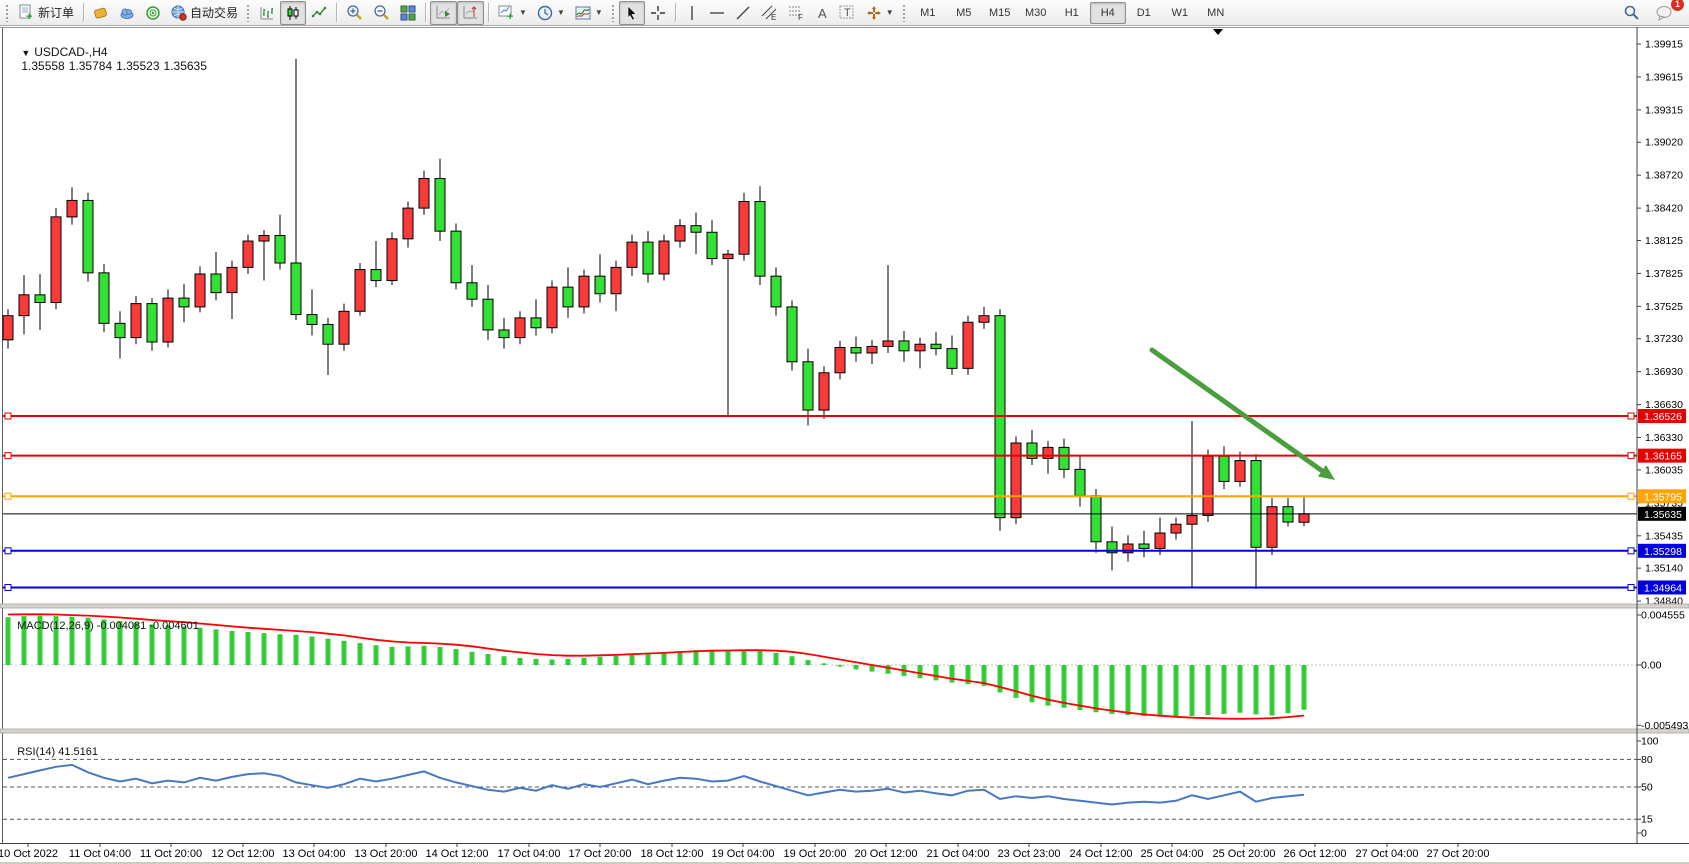  I want to click on text-label-button: T, so click(847, 13).